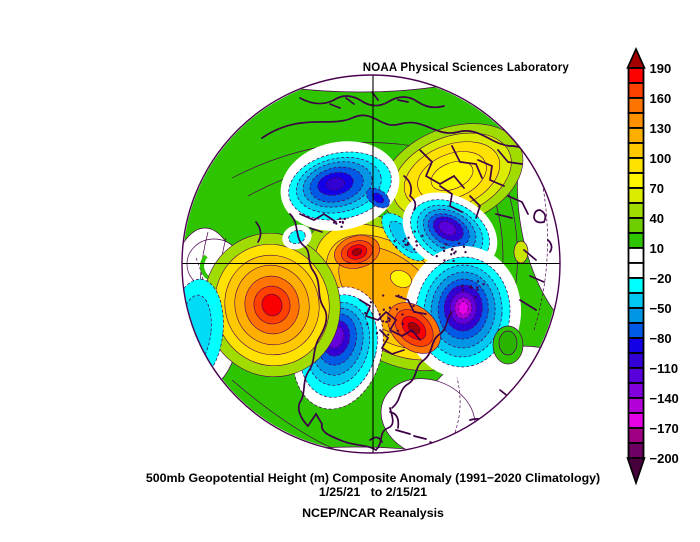 The height and width of the screenshot is (542, 700). Describe the element at coordinates (661, 128) in the screenshot. I see `colorbar-tick-label: 130` at that location.